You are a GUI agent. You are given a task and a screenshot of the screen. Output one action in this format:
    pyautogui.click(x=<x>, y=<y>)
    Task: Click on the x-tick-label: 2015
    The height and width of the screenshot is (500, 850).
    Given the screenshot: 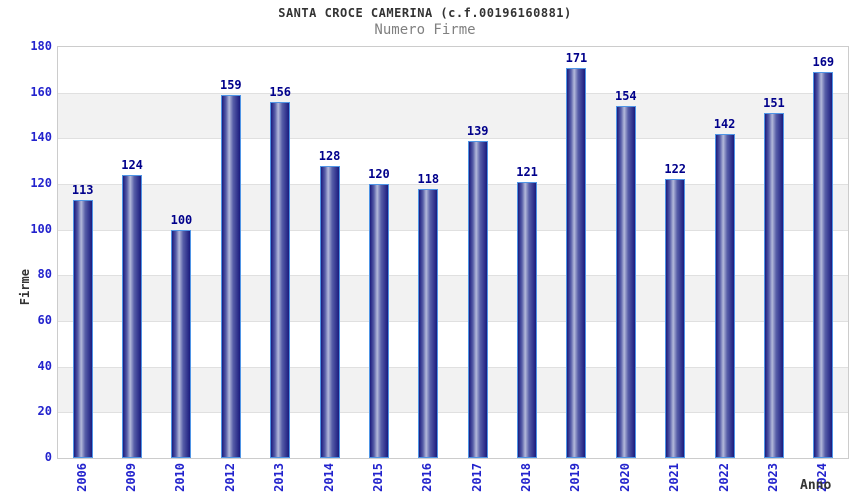 What is the action you would take?
    pyautogui.click(x=377, y=477)
    